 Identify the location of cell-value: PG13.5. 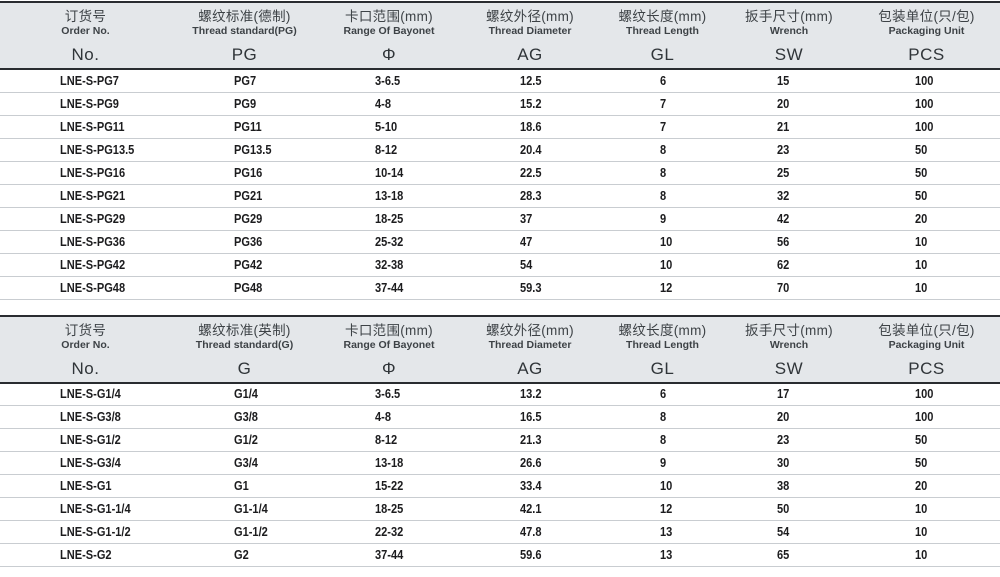
(253, 149).